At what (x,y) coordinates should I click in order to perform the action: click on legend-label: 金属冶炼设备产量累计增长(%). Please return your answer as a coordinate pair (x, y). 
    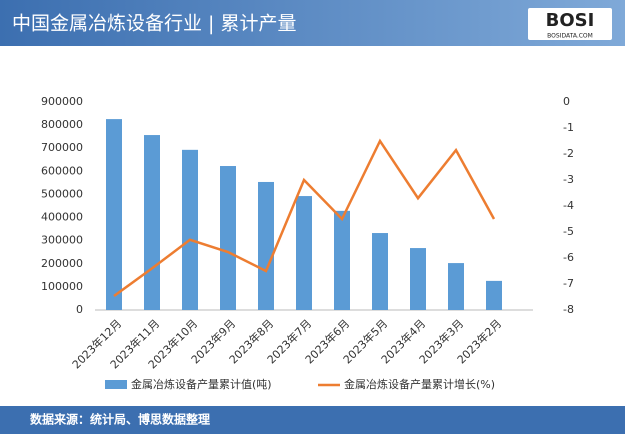
    Looking at the image, I should click on (419, 384).